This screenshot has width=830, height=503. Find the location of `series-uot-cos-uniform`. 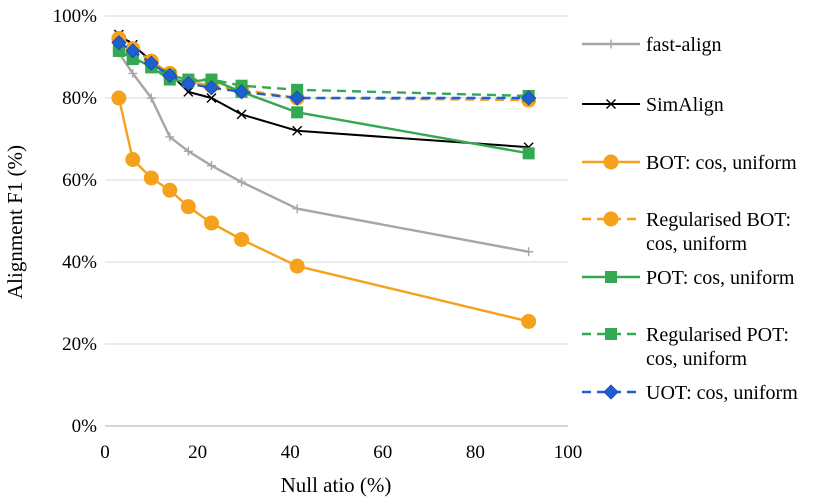

series-uot-cos-uniform is located at coordinates (324, 70).